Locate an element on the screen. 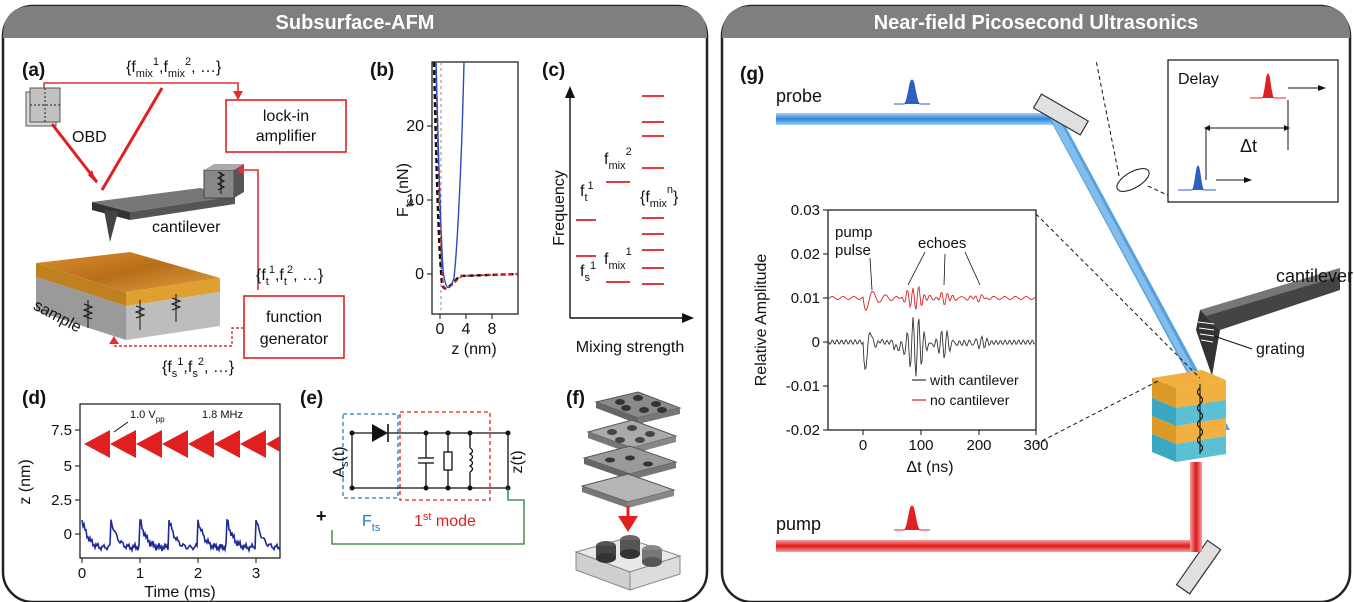  funcgen-label-2: generator is located at coordinates (294, 339).